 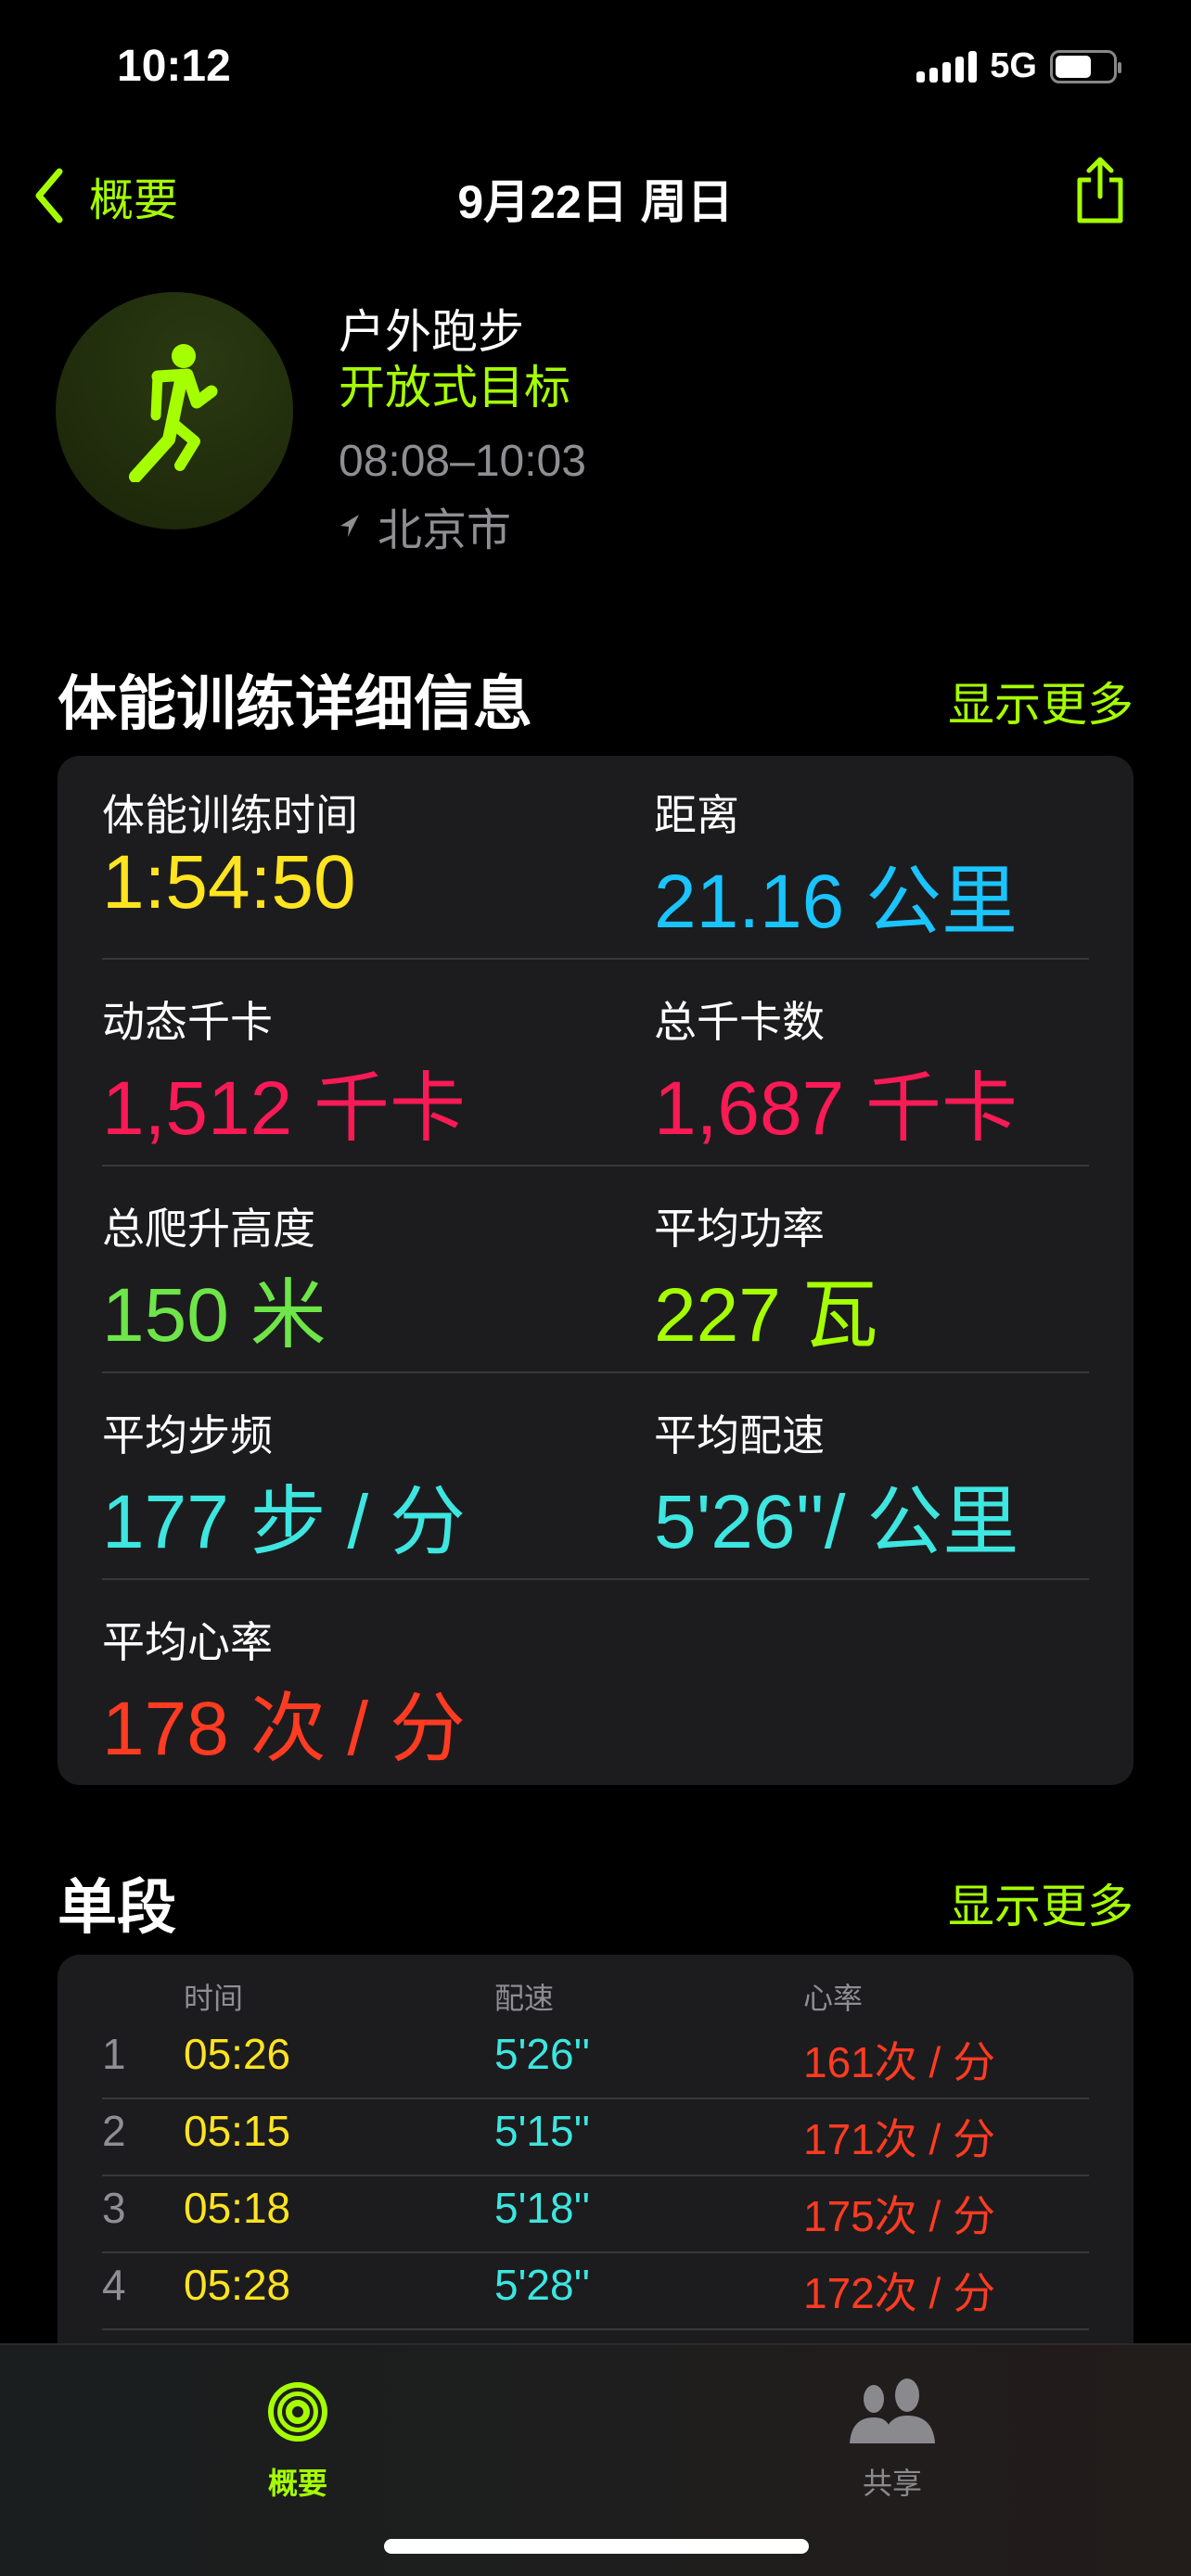 What do you see at coordinates (836, 1522) in the screenshot?
I see `metric-value: 5'26''/ 公里` at bounding box center [836, 1522].